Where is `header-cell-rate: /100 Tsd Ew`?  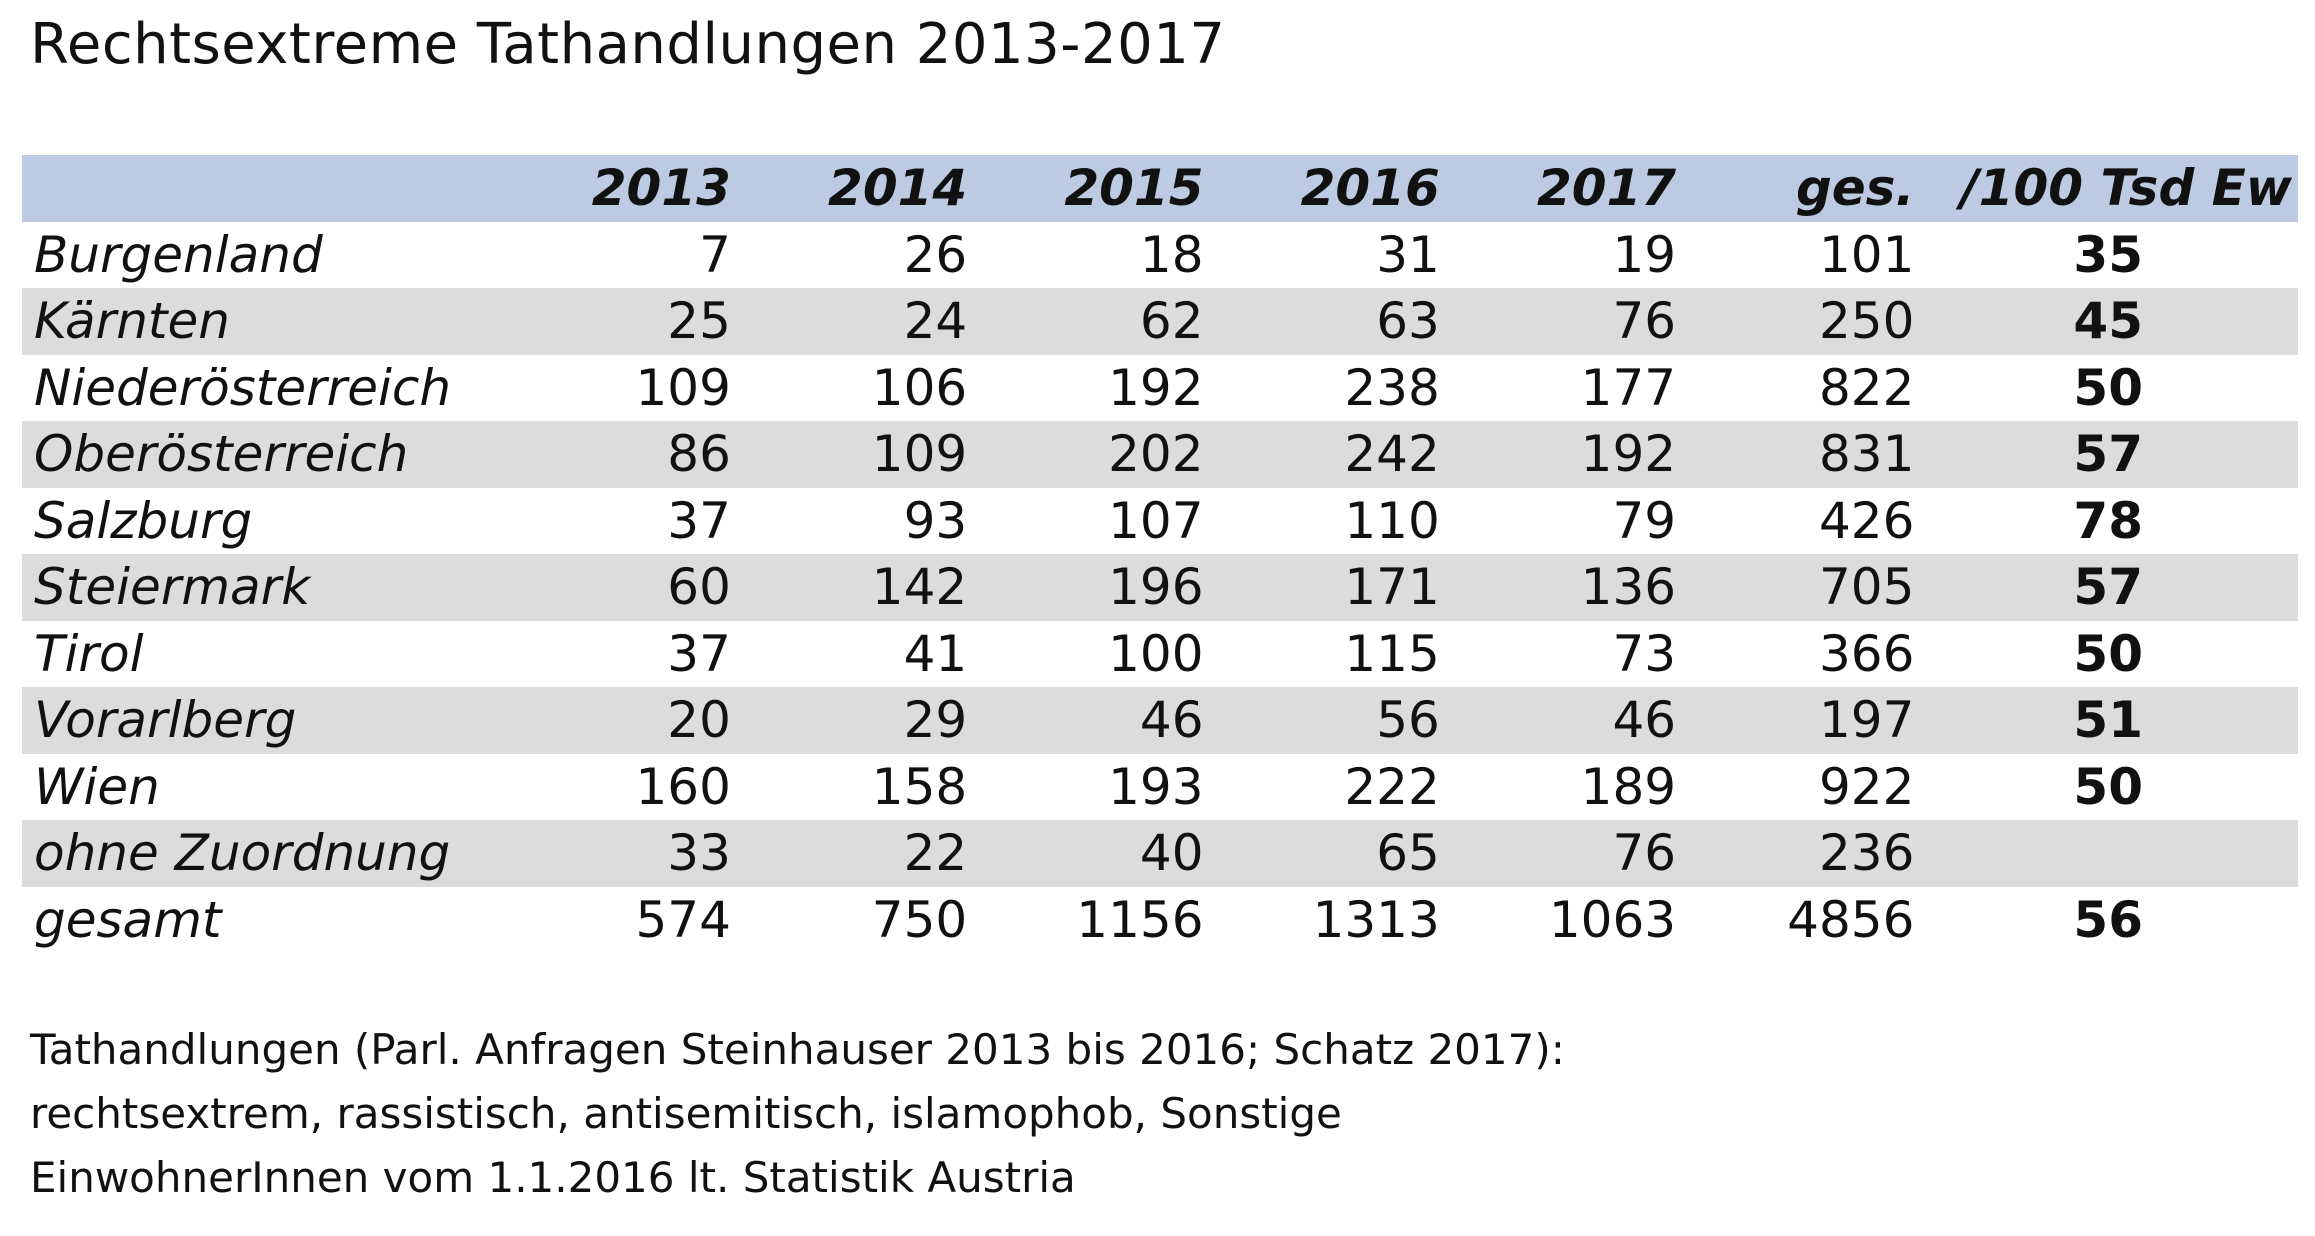 header-cell-rate: /100 Tsd Ew is located at coordinates (2126, 188).